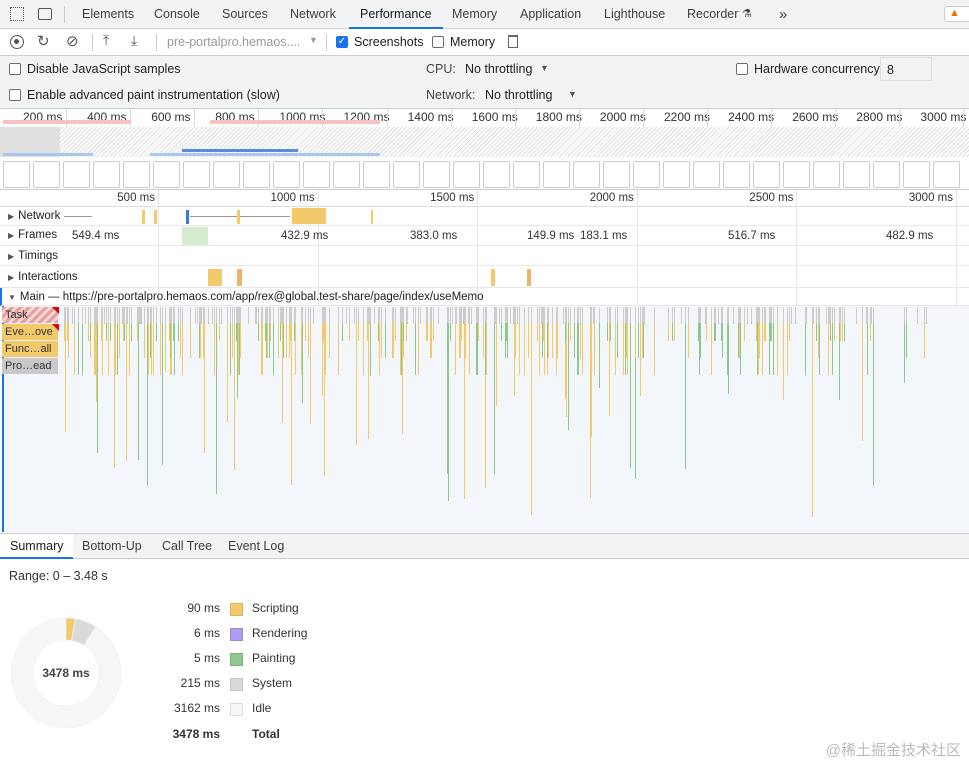 This screenshot has height=764, width=969. What do you see at coordinates (313, 14) in the screenshot?
I see `tab-network: Network` at bounding box center [313, 14].